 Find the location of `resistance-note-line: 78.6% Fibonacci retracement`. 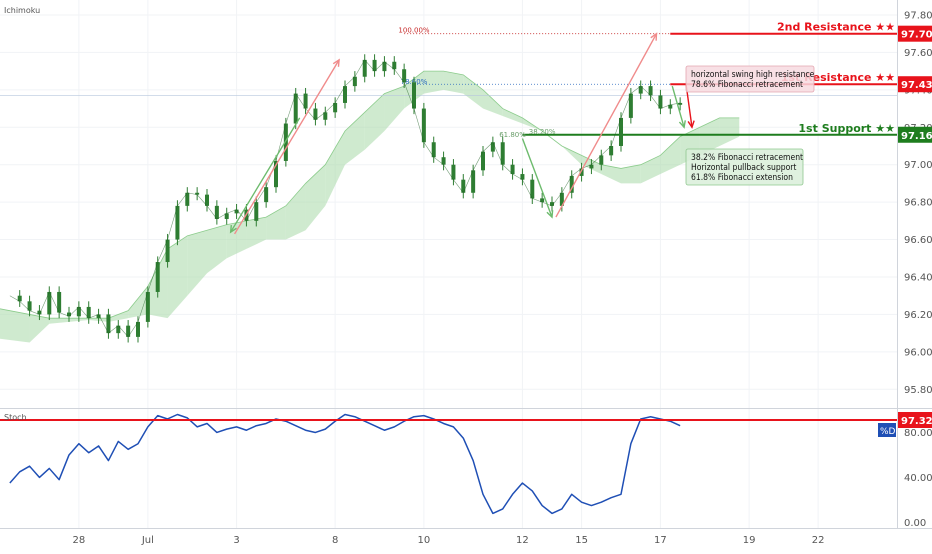

resistance-note-line: 78.6% Fibonacci retracement is located at coordinates (747, 85).